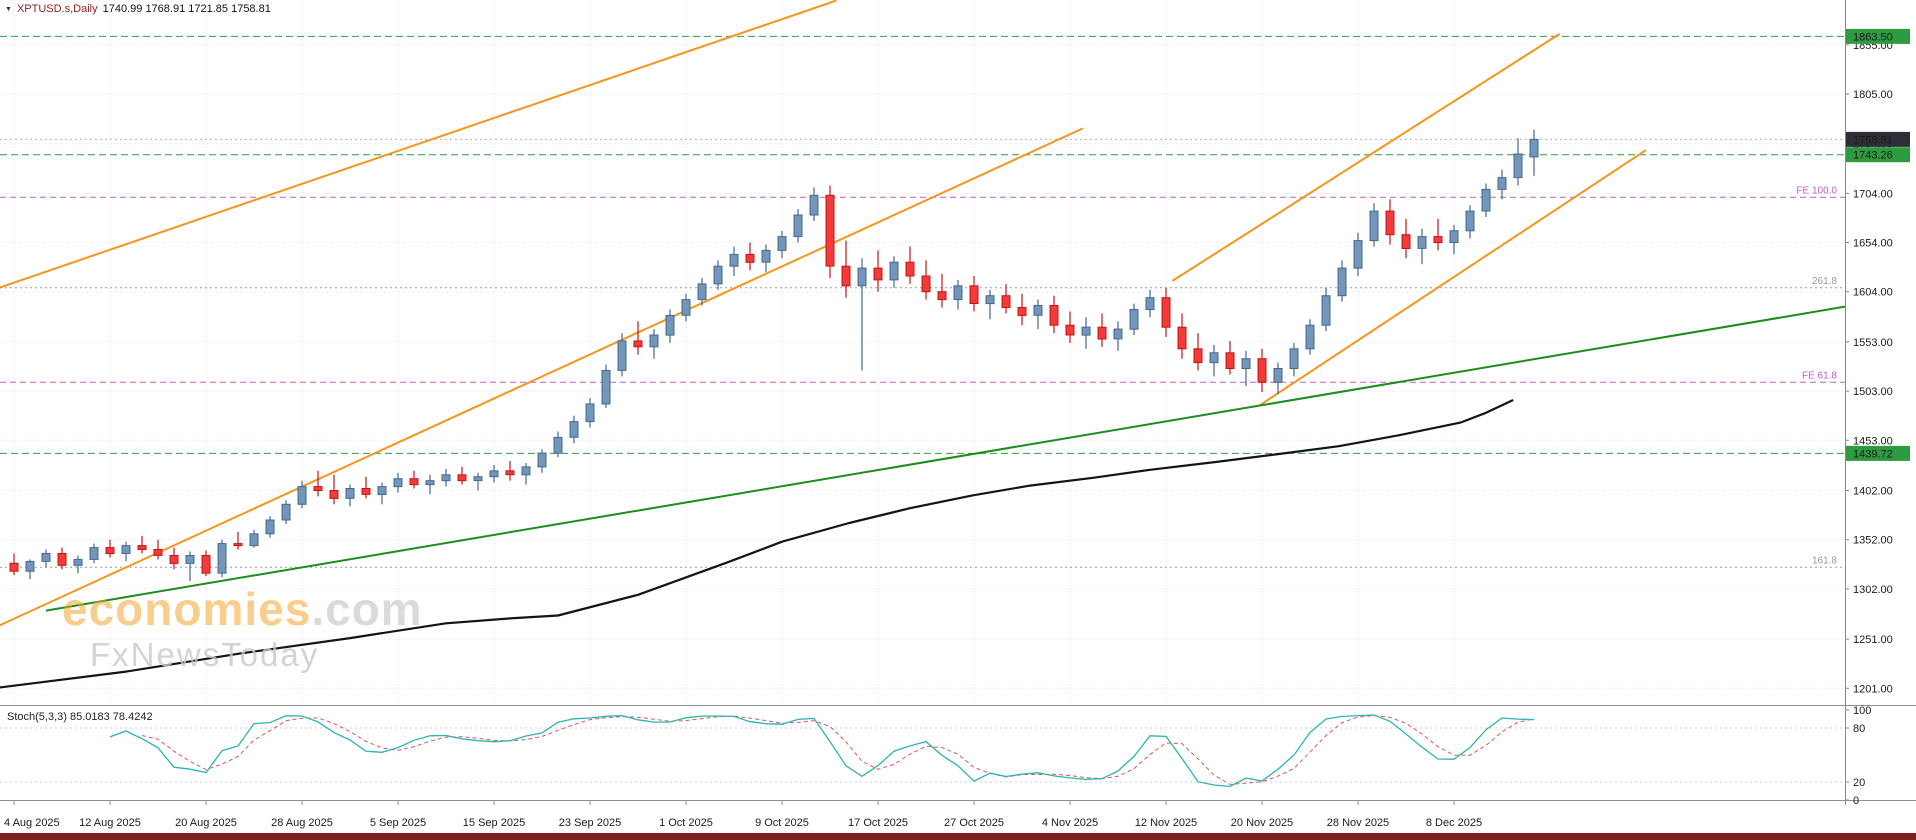 Image resolution: width=1916 pixels, height=840 pixels. Describe the element at coordinates (1873, 156) in the screenshot. I see `price-badge-text: 1743.26` at that location.